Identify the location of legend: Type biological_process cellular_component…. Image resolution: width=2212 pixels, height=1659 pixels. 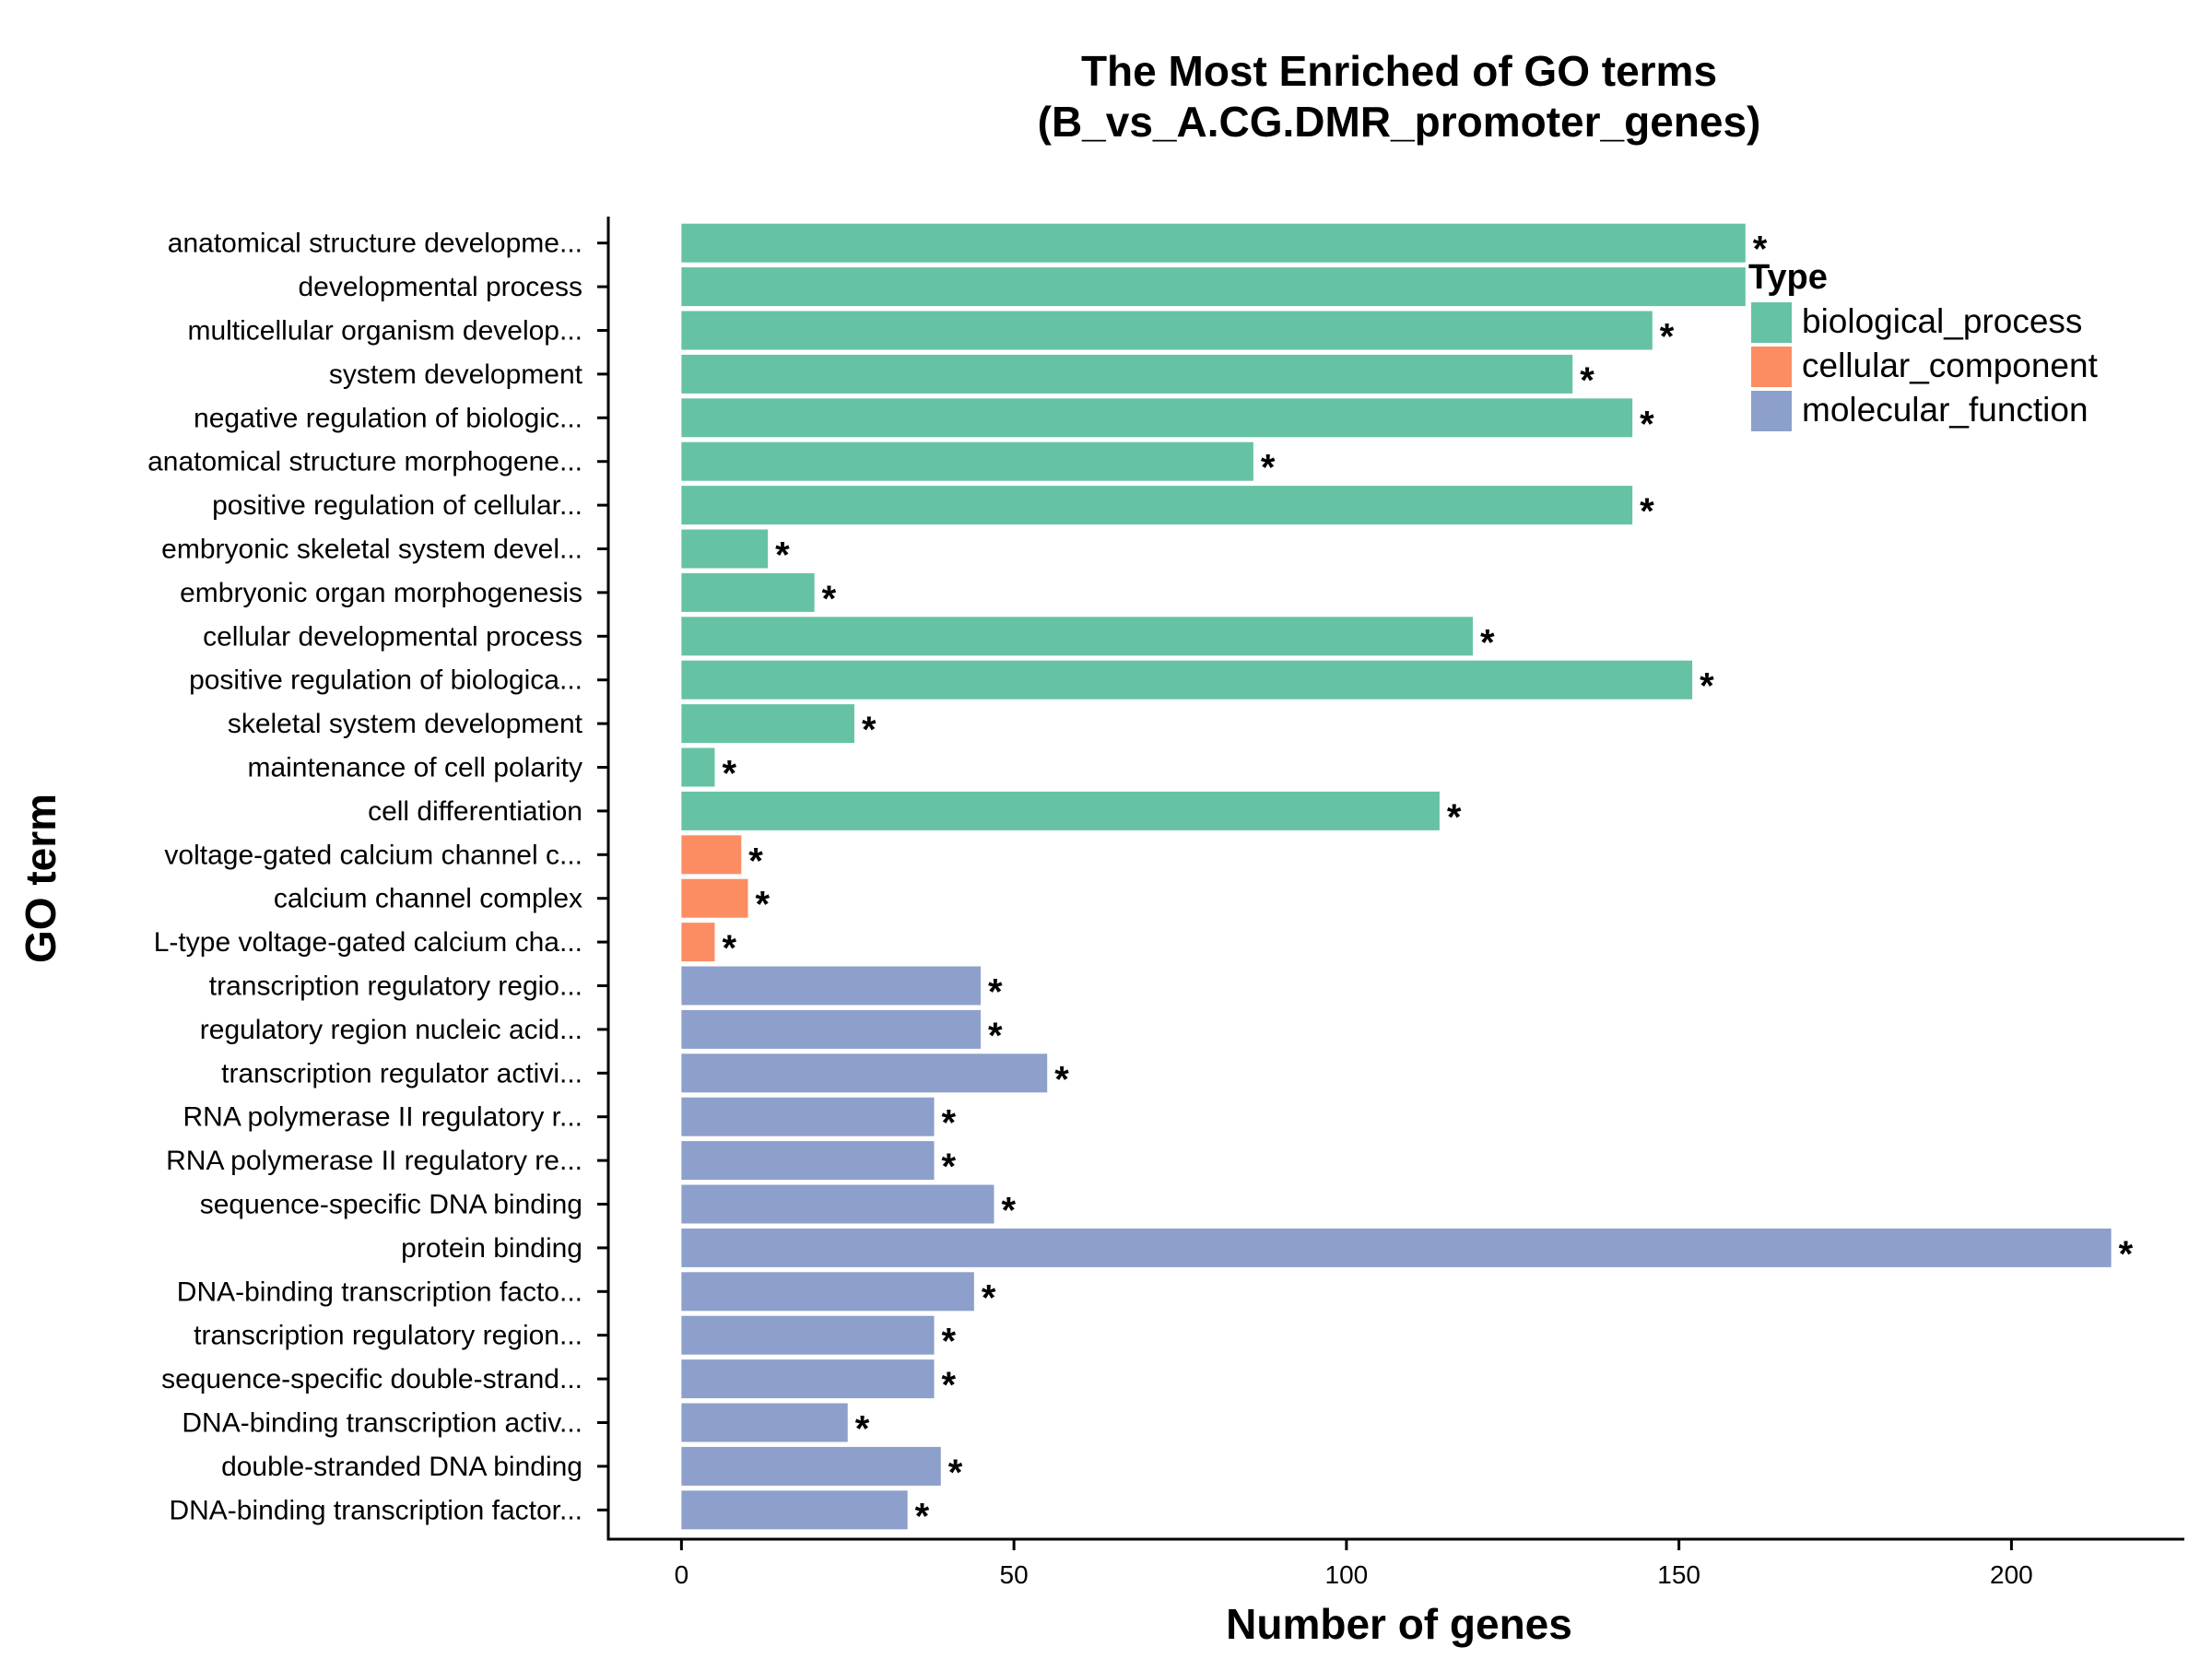
(1923, 345).